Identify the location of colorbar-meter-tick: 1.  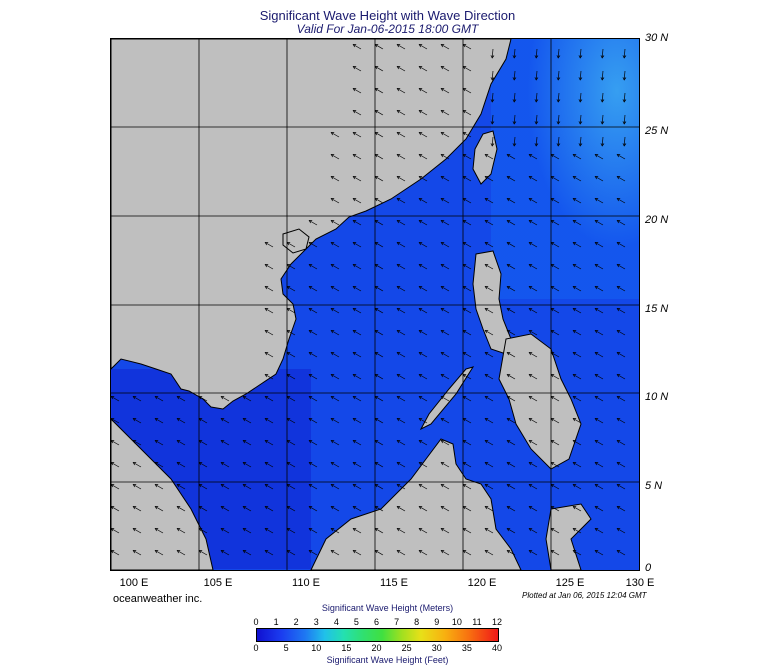
(276, 622).